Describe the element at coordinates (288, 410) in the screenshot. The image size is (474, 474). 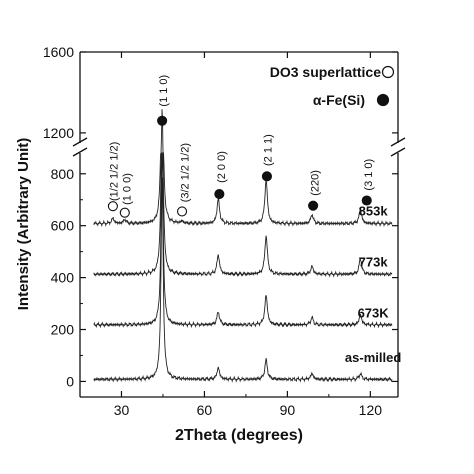
I see `x-tick-label: 90` at that location.